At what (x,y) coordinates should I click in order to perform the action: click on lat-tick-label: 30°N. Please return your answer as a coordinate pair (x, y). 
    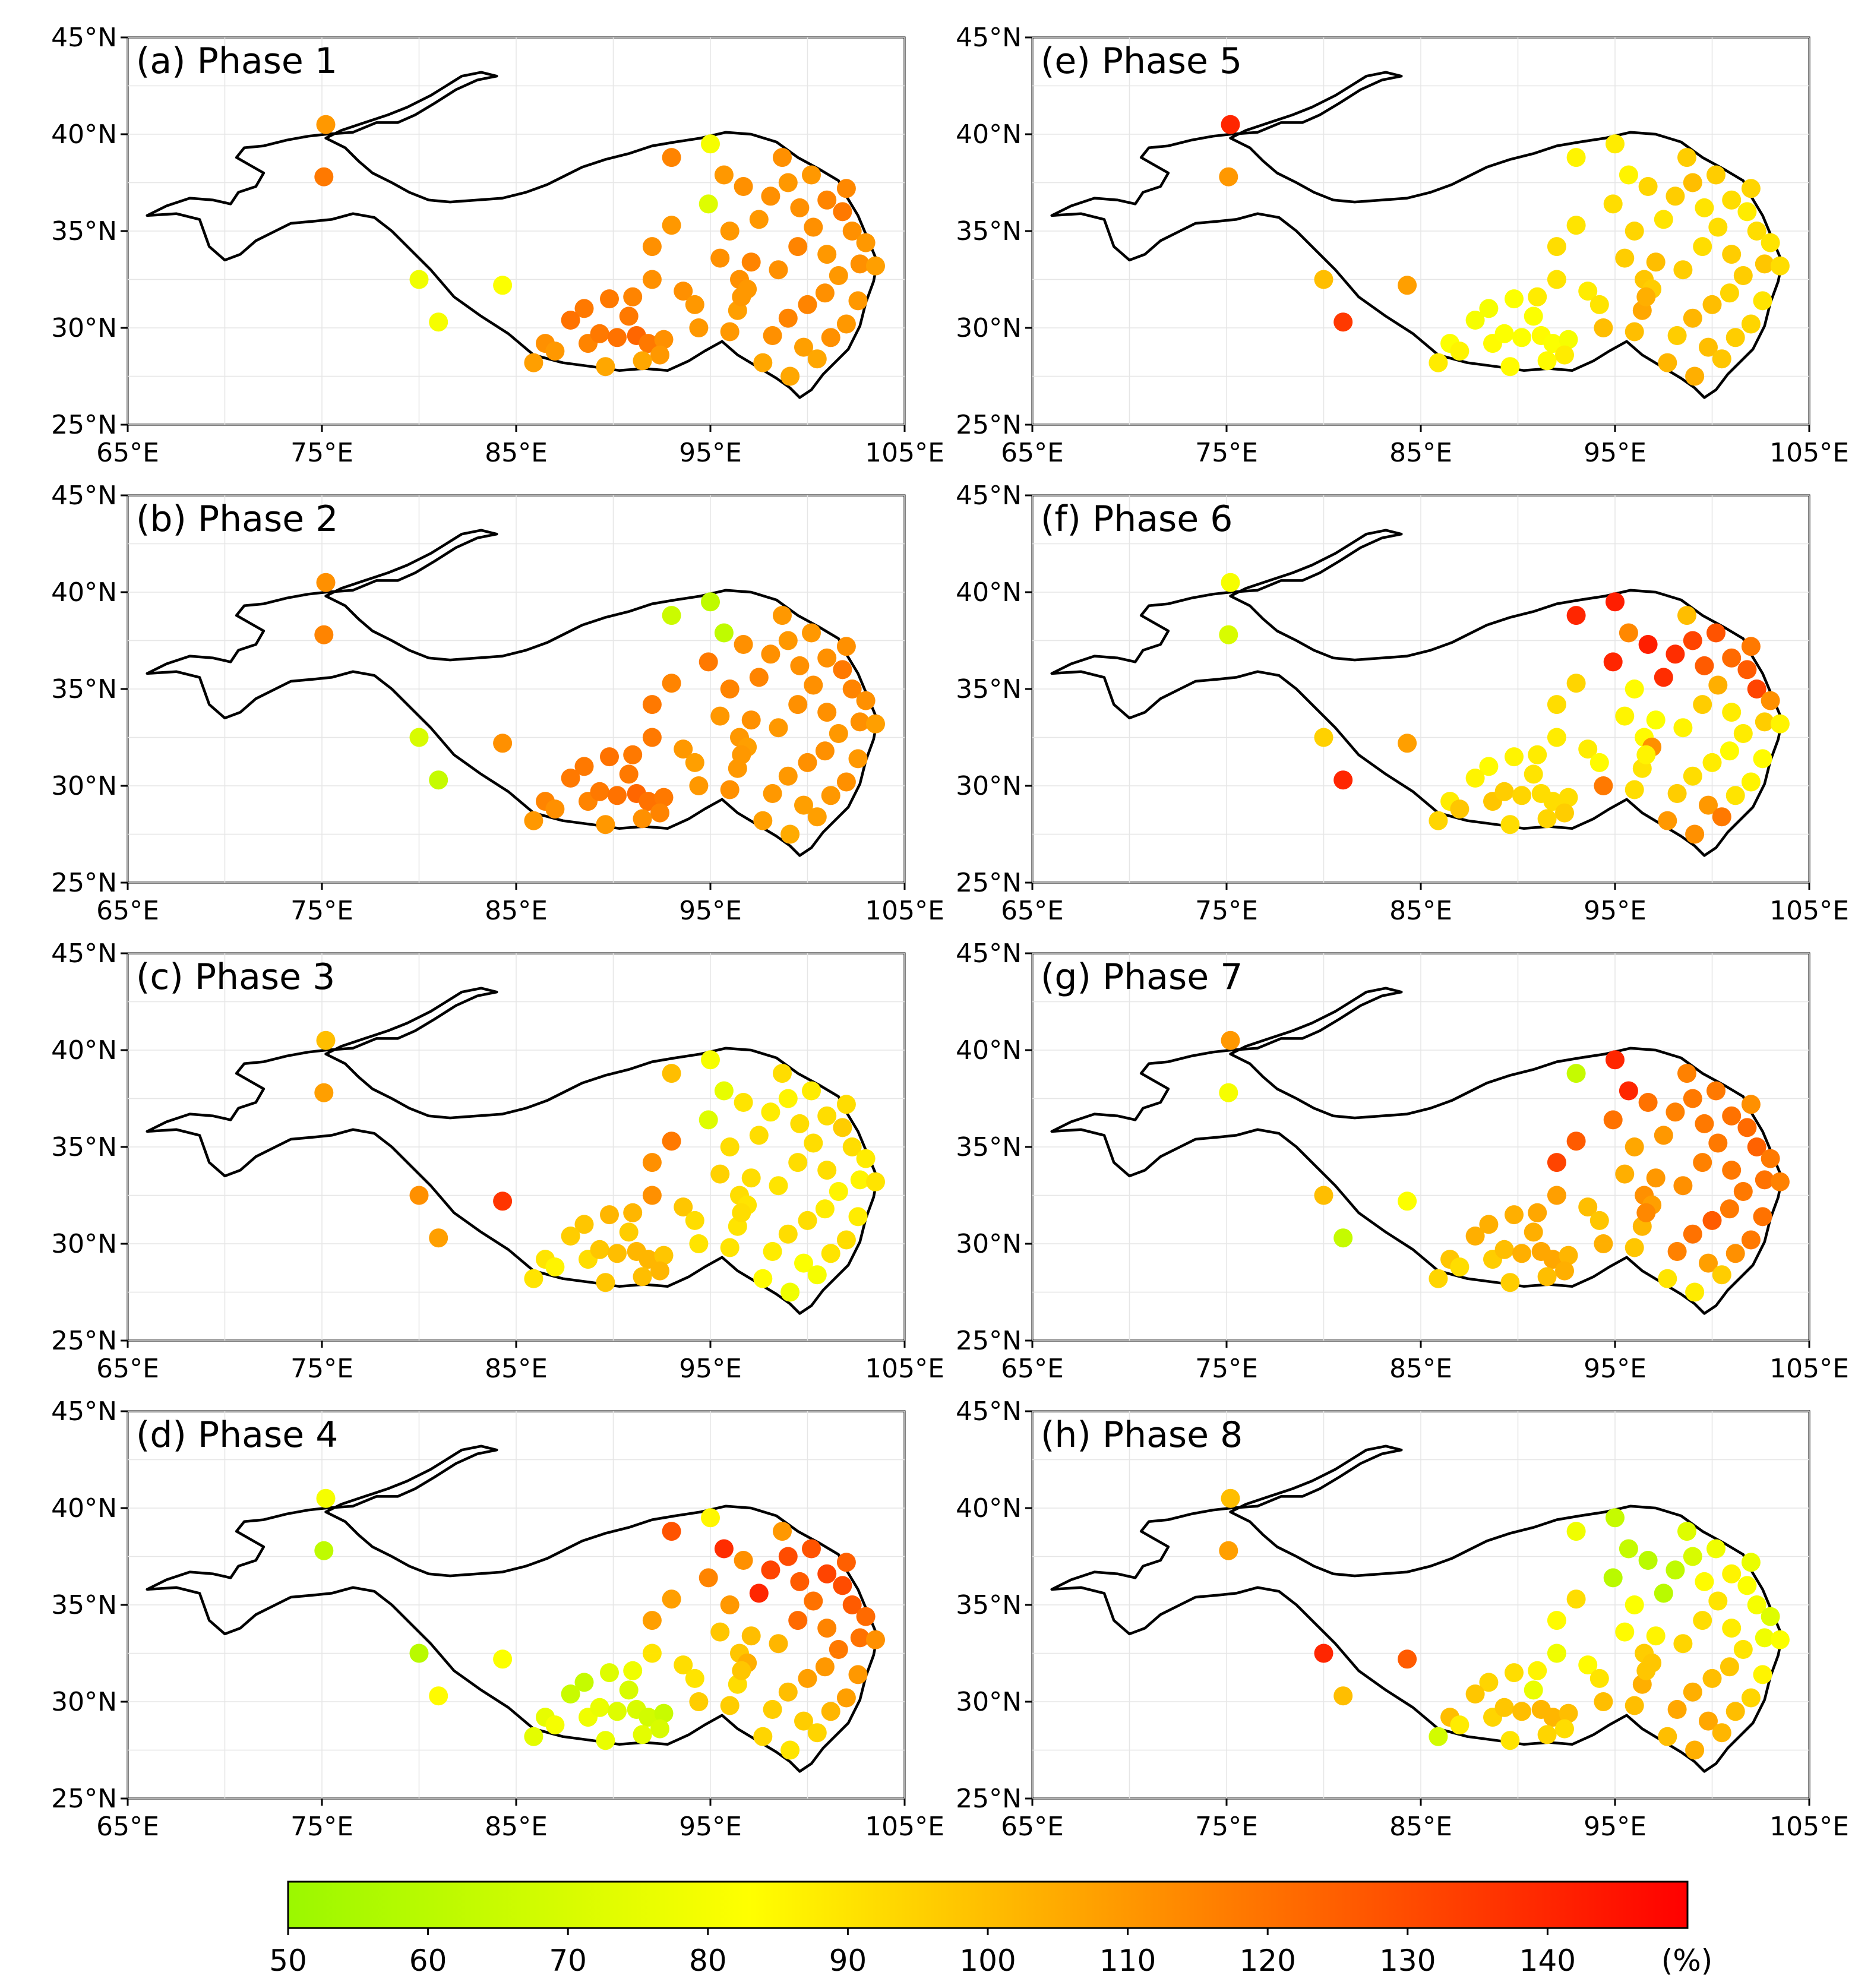
    Looking at the image, I should click on (989, 328).